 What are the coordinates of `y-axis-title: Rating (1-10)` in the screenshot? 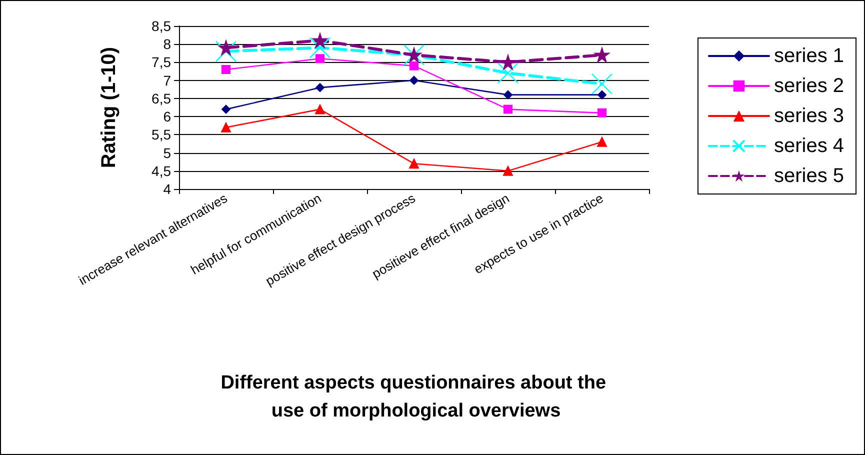 It's located at (109, 107).